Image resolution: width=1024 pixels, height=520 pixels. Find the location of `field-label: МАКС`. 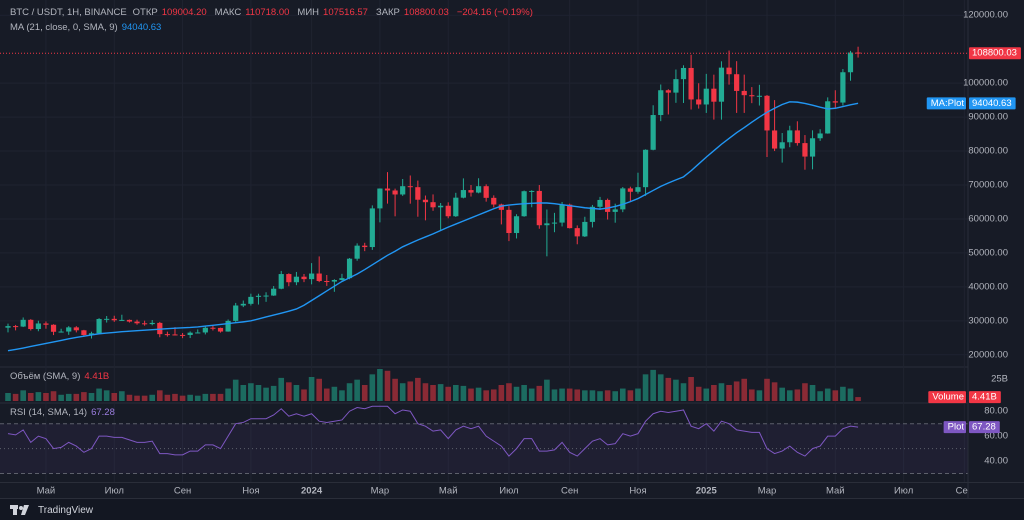

field-label: МАКС is located at coordinates (228, 12).